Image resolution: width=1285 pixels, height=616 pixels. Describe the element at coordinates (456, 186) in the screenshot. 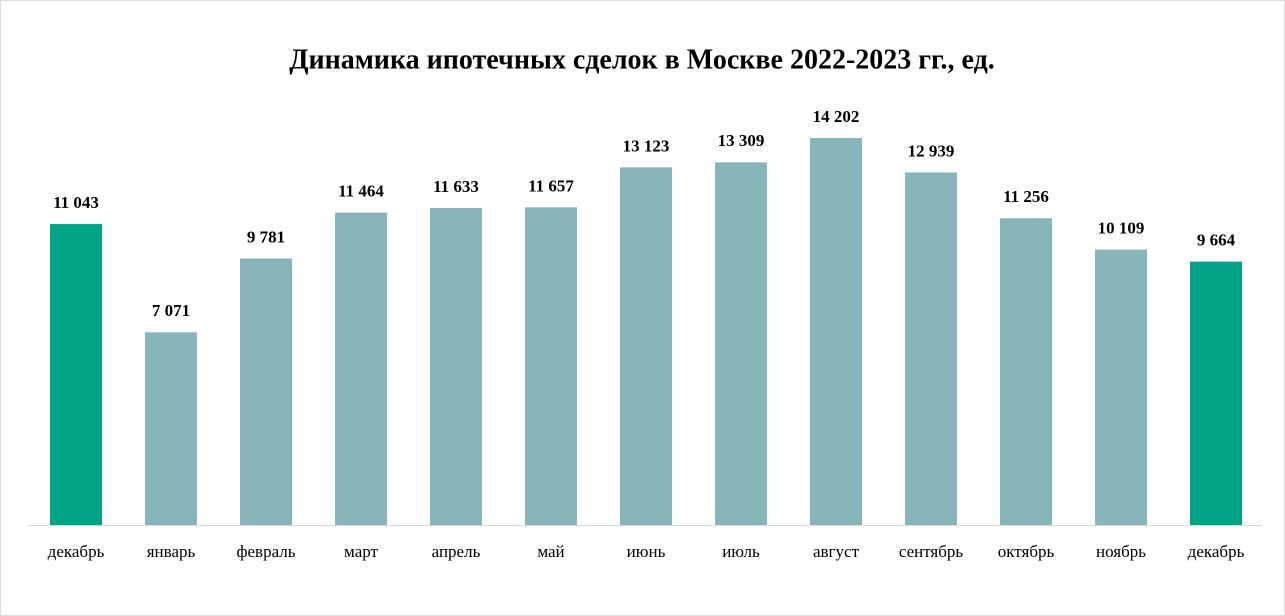

I see `value-label: 11 633` at that location.